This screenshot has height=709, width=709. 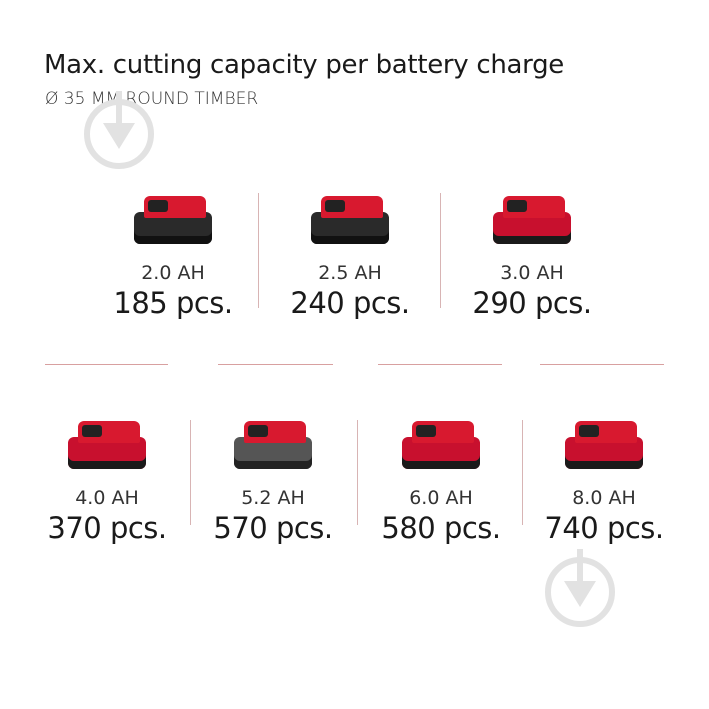 What do you see at coordinates (604, 480) in the screenshot?
I see `battery-item: 8.0 AH 740 pcs.` at bounding box center [604, 480].